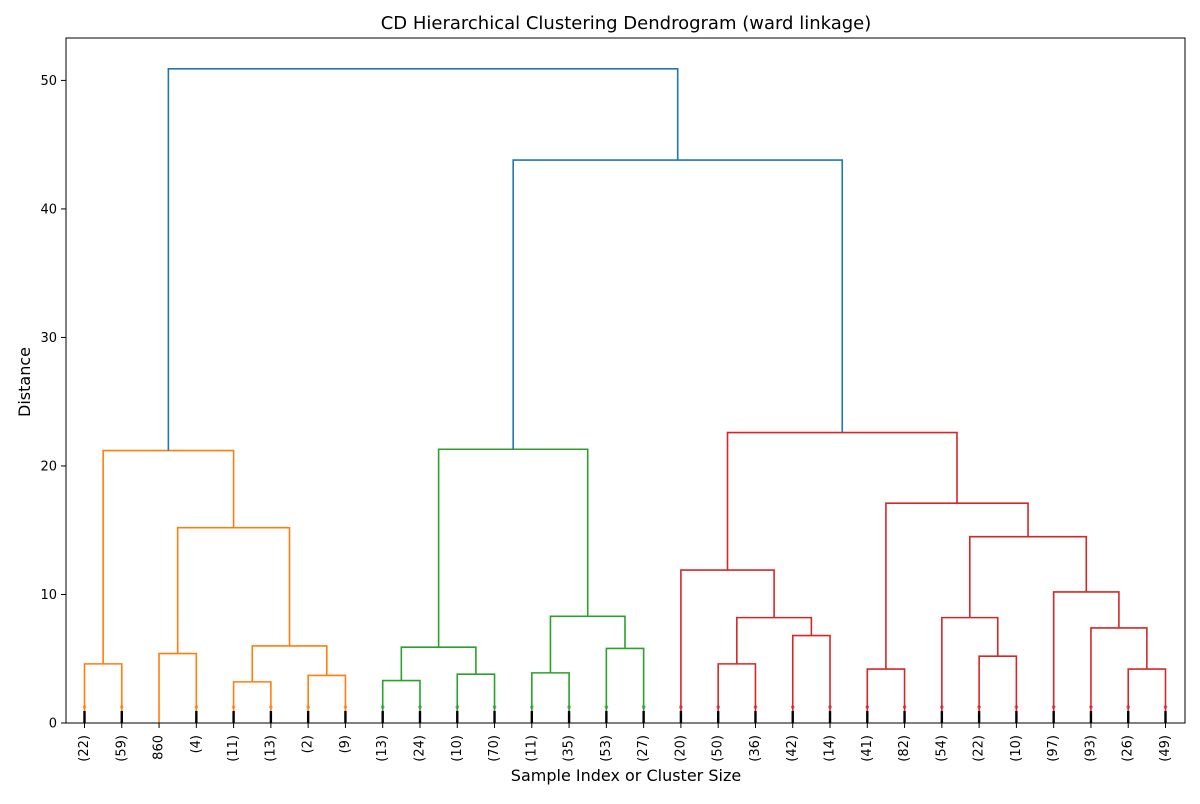 This screenshot has width=1200, height=804. I want to click on y-tick-label: 20, so click(48, 466).